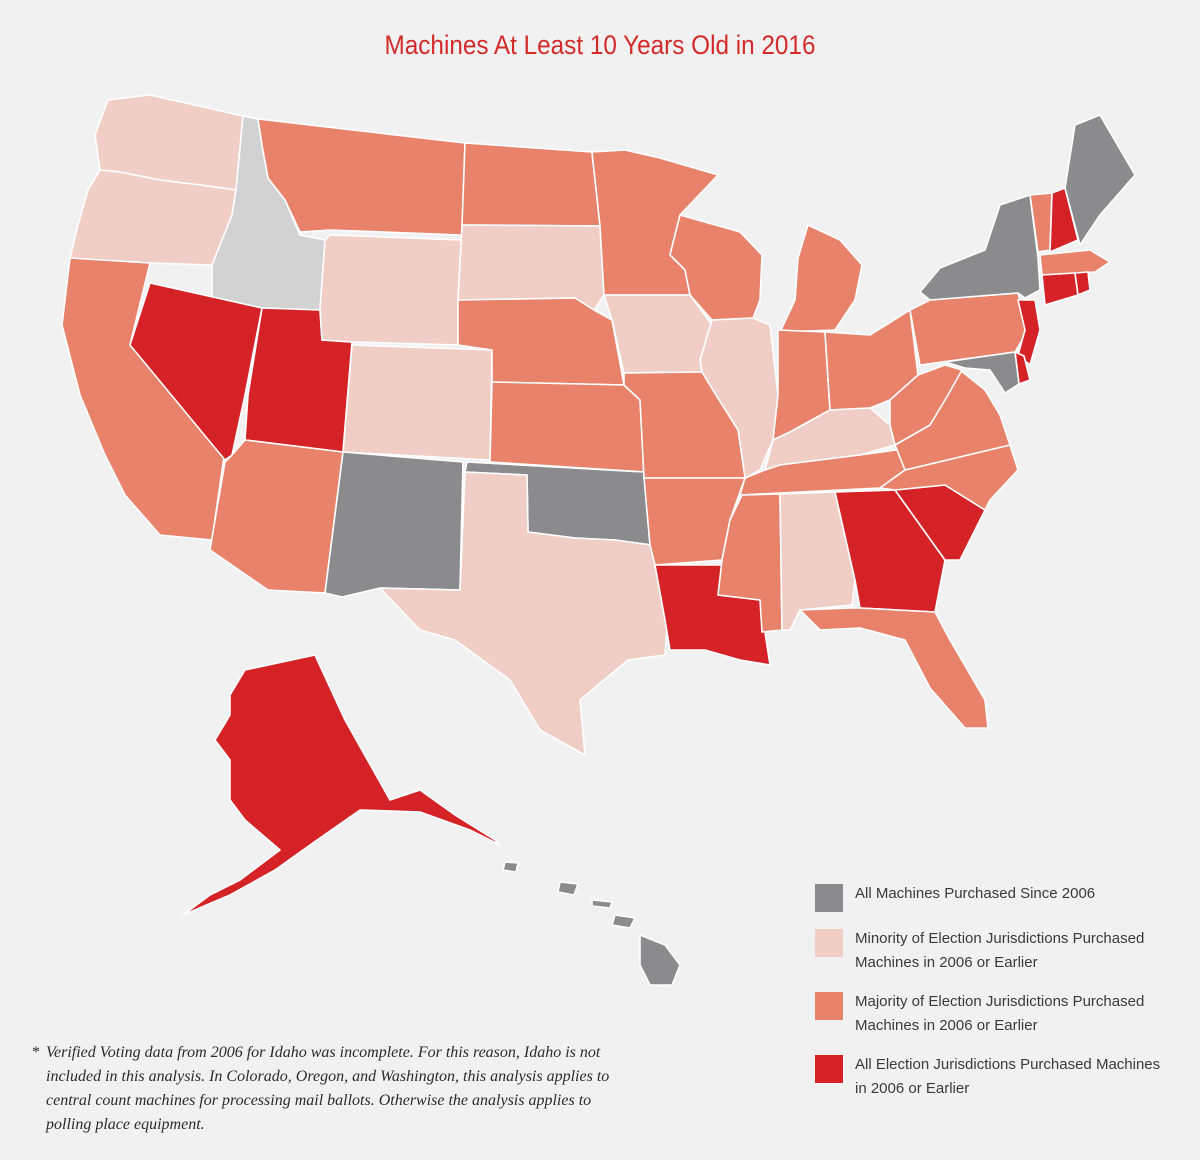 Image resolution: width=1200 pixels, height=1160 pixels. What do you see at coordinates (276, 516) in the screenshot?
I see `state-arizona` at bounding box center [276, 516].